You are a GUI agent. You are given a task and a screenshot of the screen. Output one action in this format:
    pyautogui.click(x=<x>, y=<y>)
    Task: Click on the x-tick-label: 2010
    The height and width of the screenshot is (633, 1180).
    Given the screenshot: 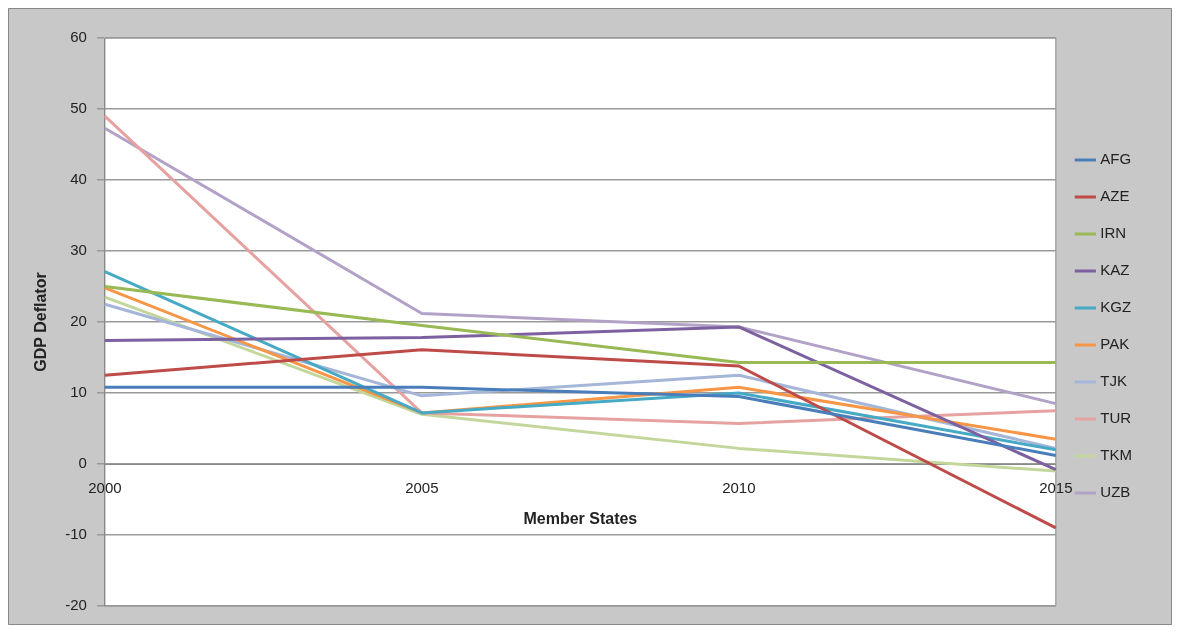 What is the action you would take?
    pyautogui.click(x=739, y=488)
    